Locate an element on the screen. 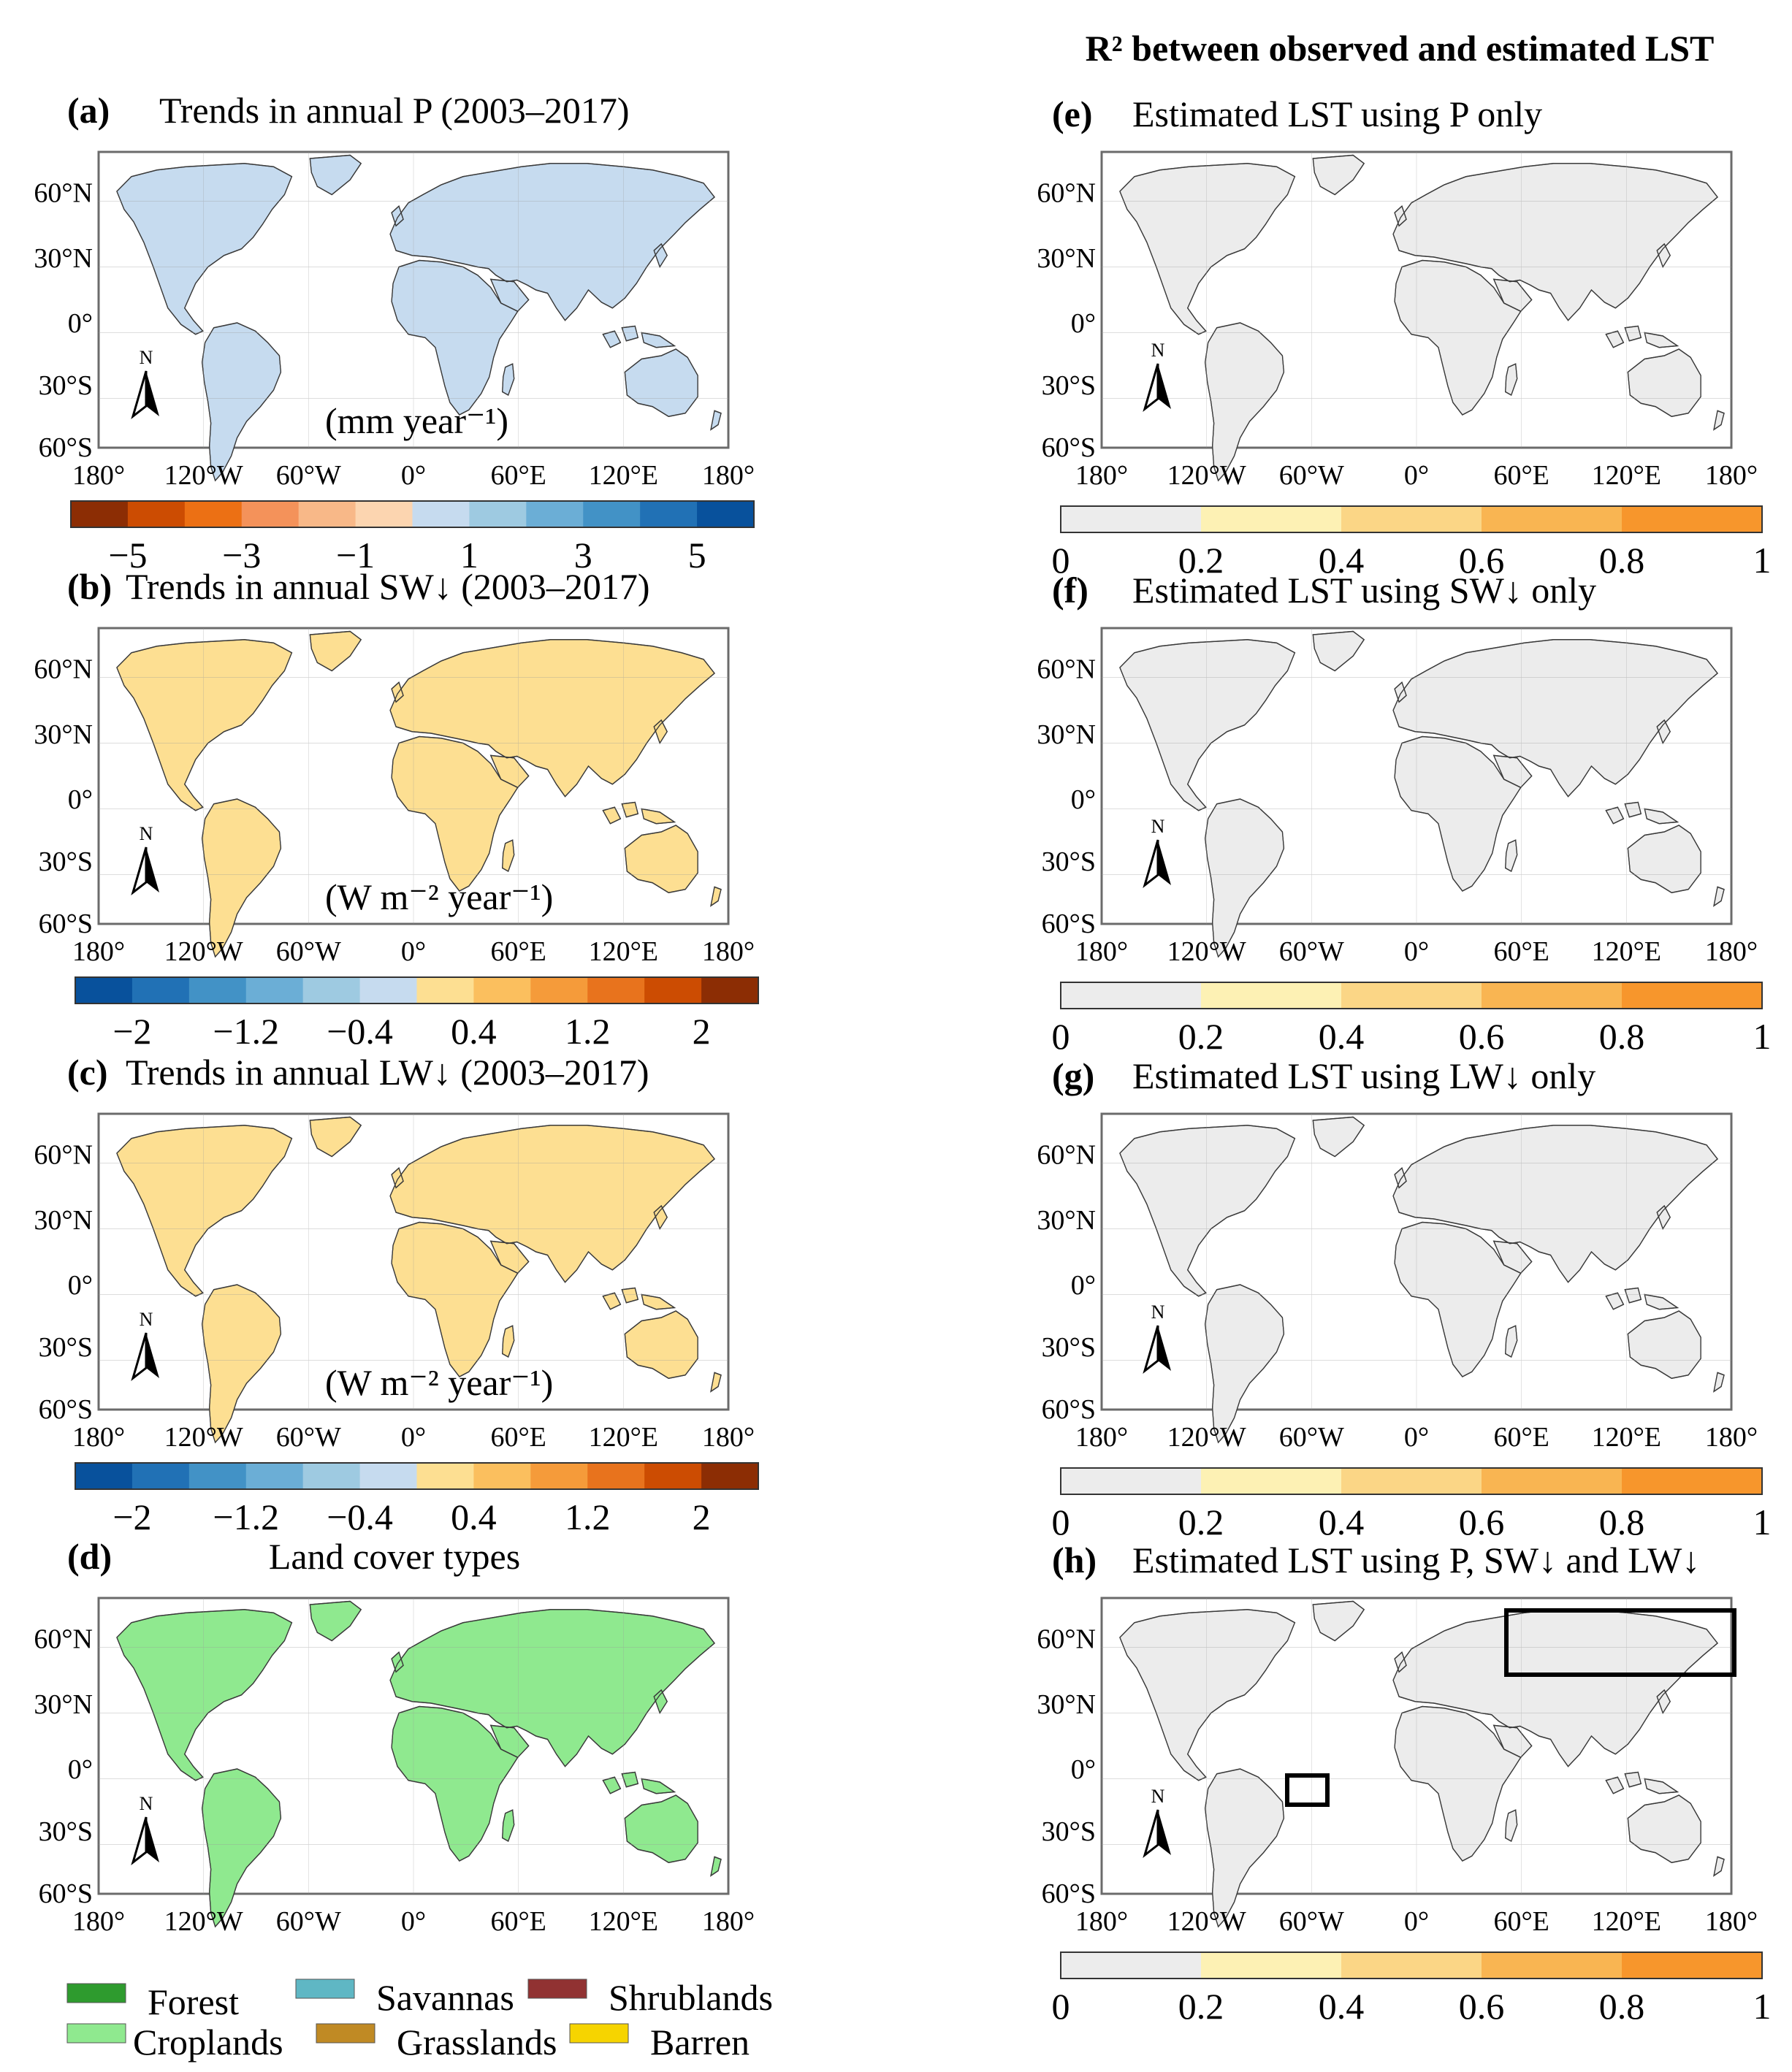  panel-title: Estimated LST using SW↓ only is located at coordinates (1364, 590).